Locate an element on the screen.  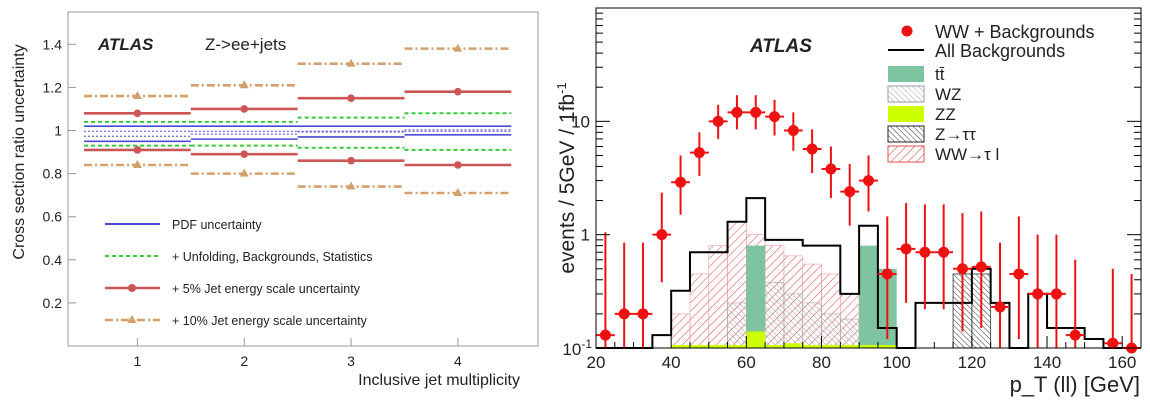
legend-label-jes5: + 5% Jet energy scale uncertainty is located at coordinates (266, 289).